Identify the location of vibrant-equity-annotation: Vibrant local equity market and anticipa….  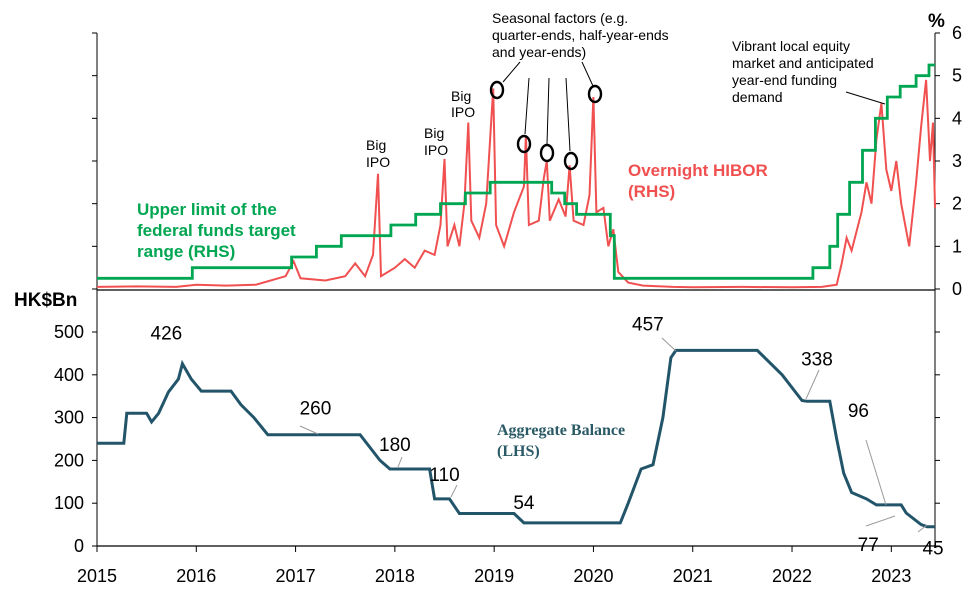
(809, 71).